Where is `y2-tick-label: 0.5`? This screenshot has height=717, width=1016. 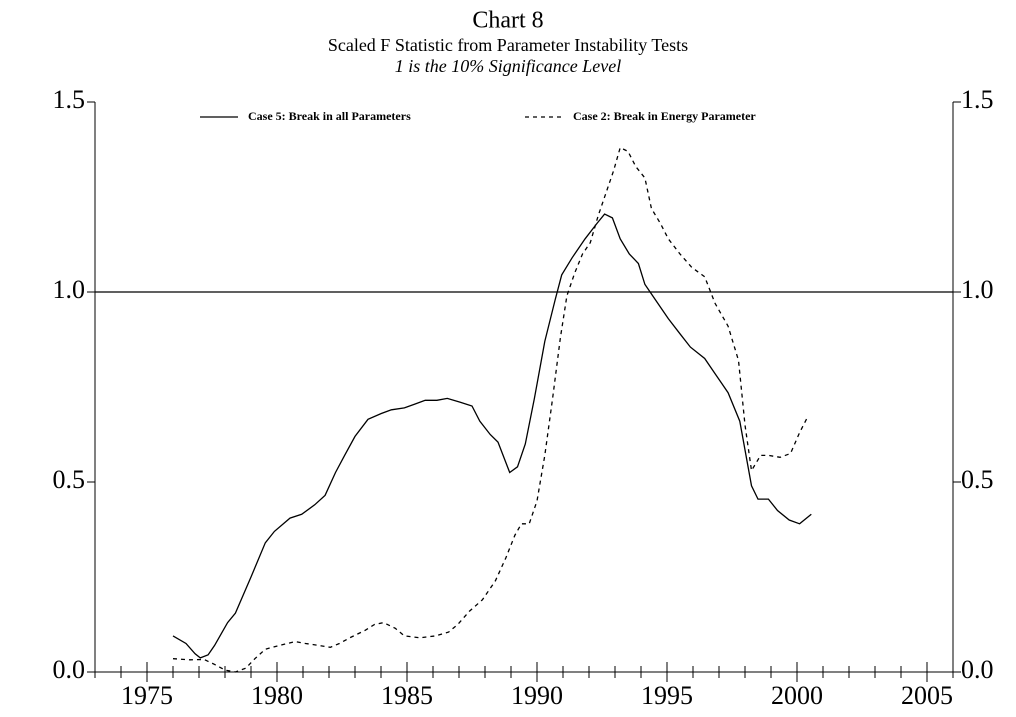
y2-tick-label: 0.5 is located at coordinates (977, 479).